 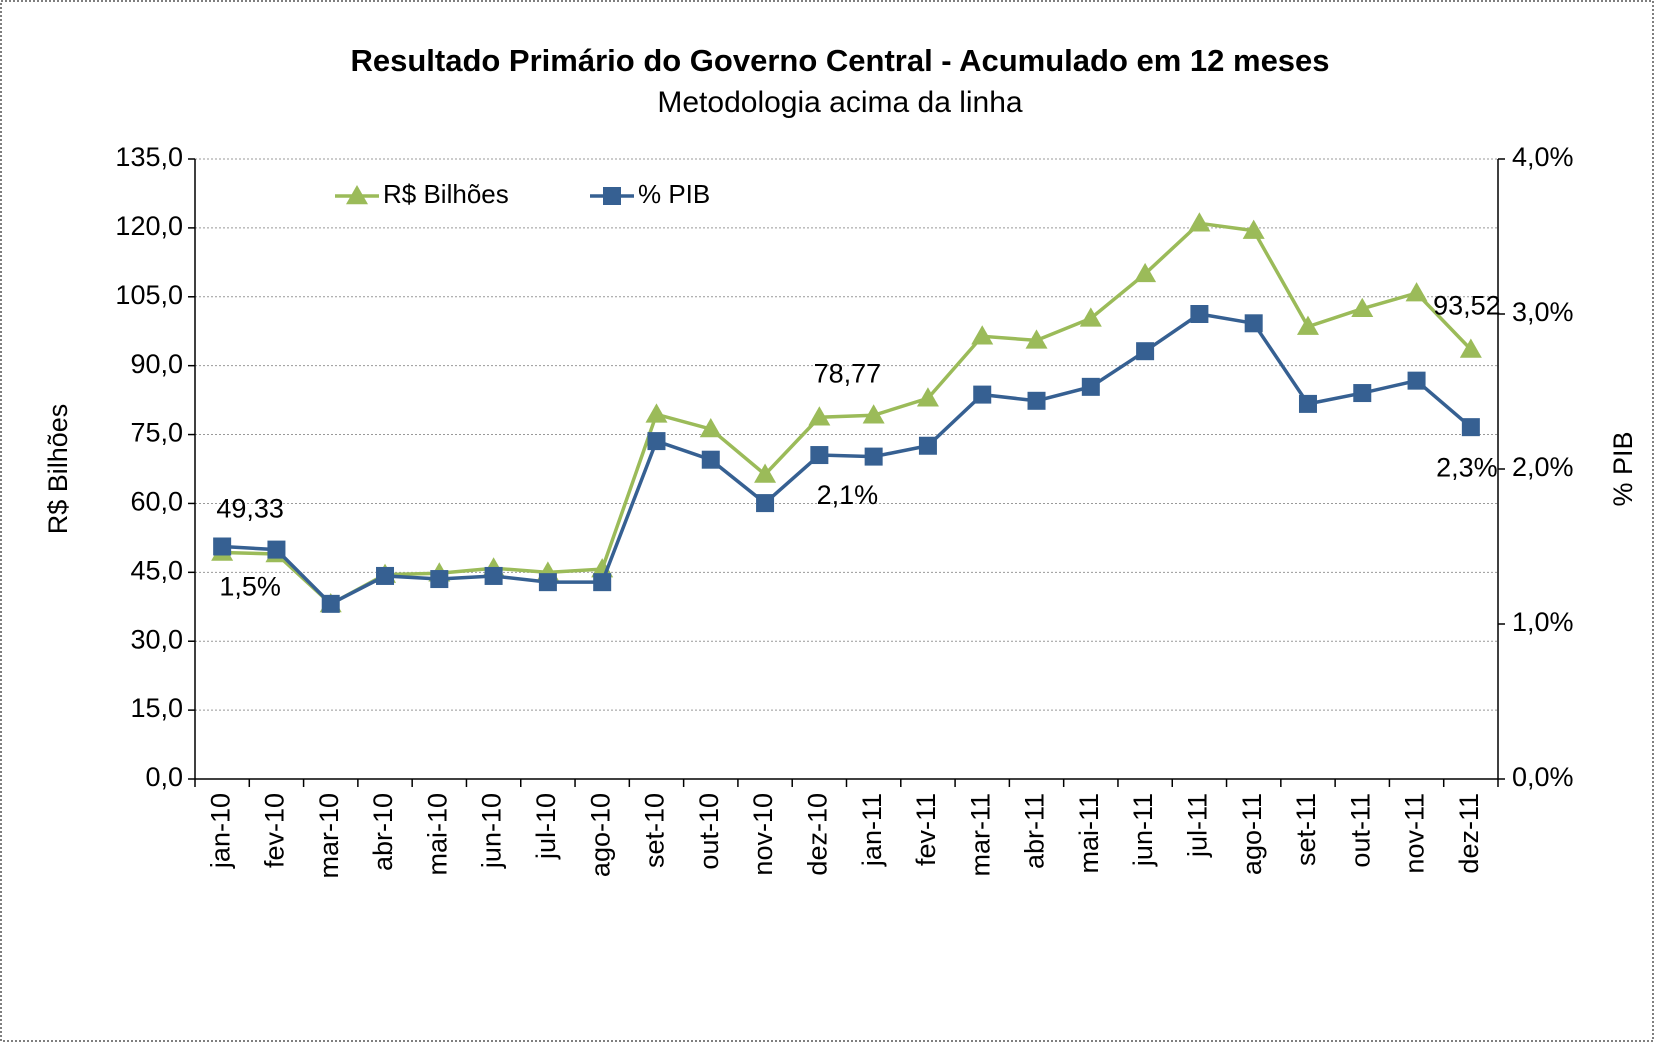 I want to click on x-tick-label: set-11, so click(x=1306, y=829).